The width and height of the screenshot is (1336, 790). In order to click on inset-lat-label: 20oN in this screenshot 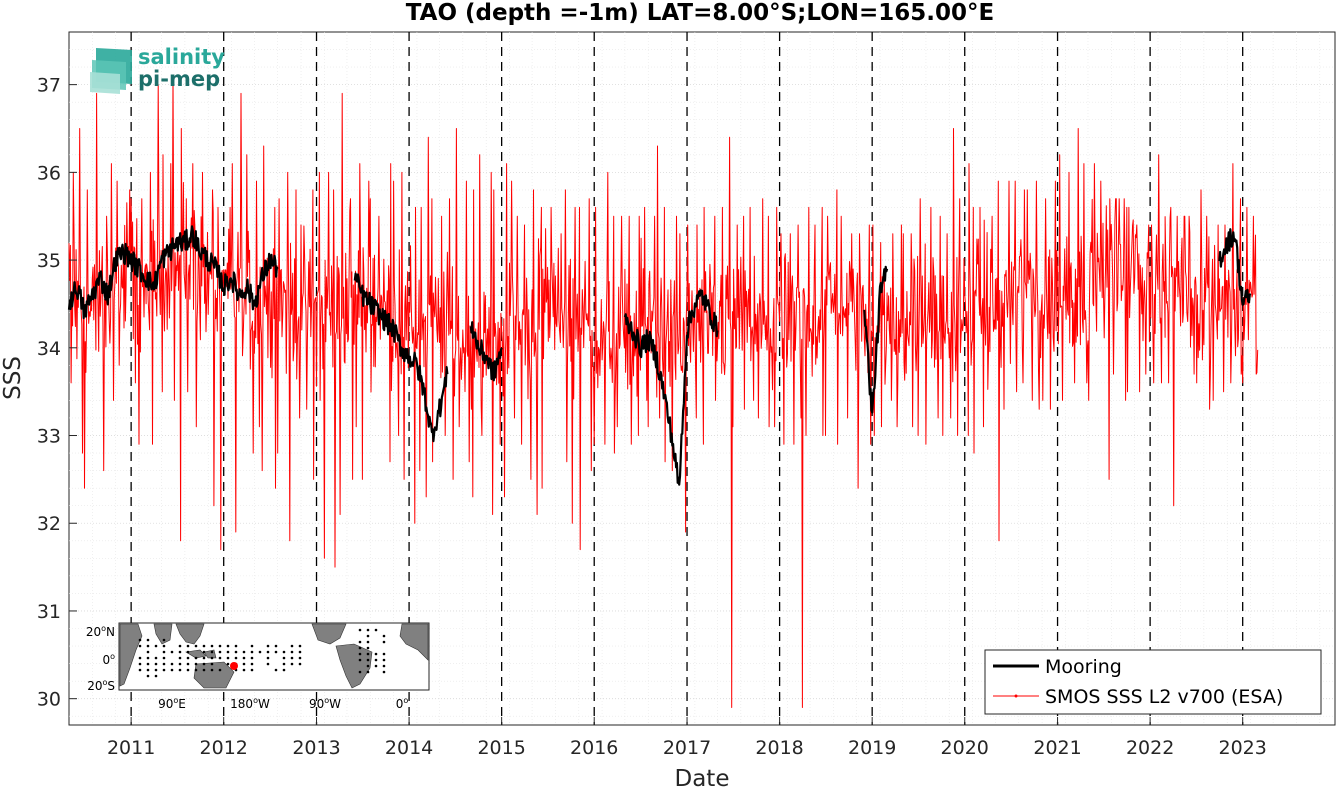, I will do `click(100, 631)`.